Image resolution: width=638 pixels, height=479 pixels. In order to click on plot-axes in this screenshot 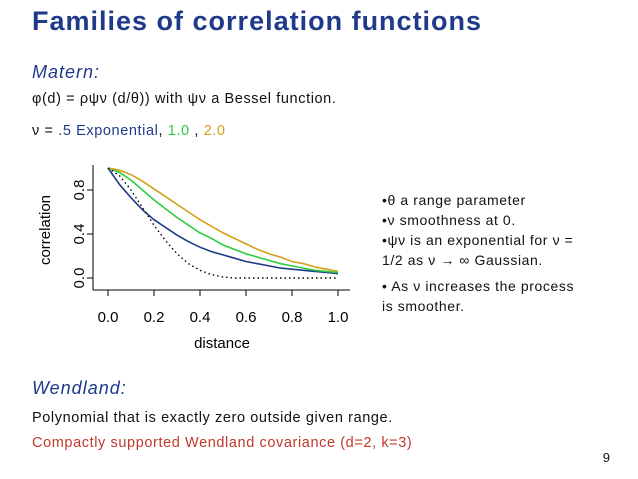, I will do `click(221, 228)`.